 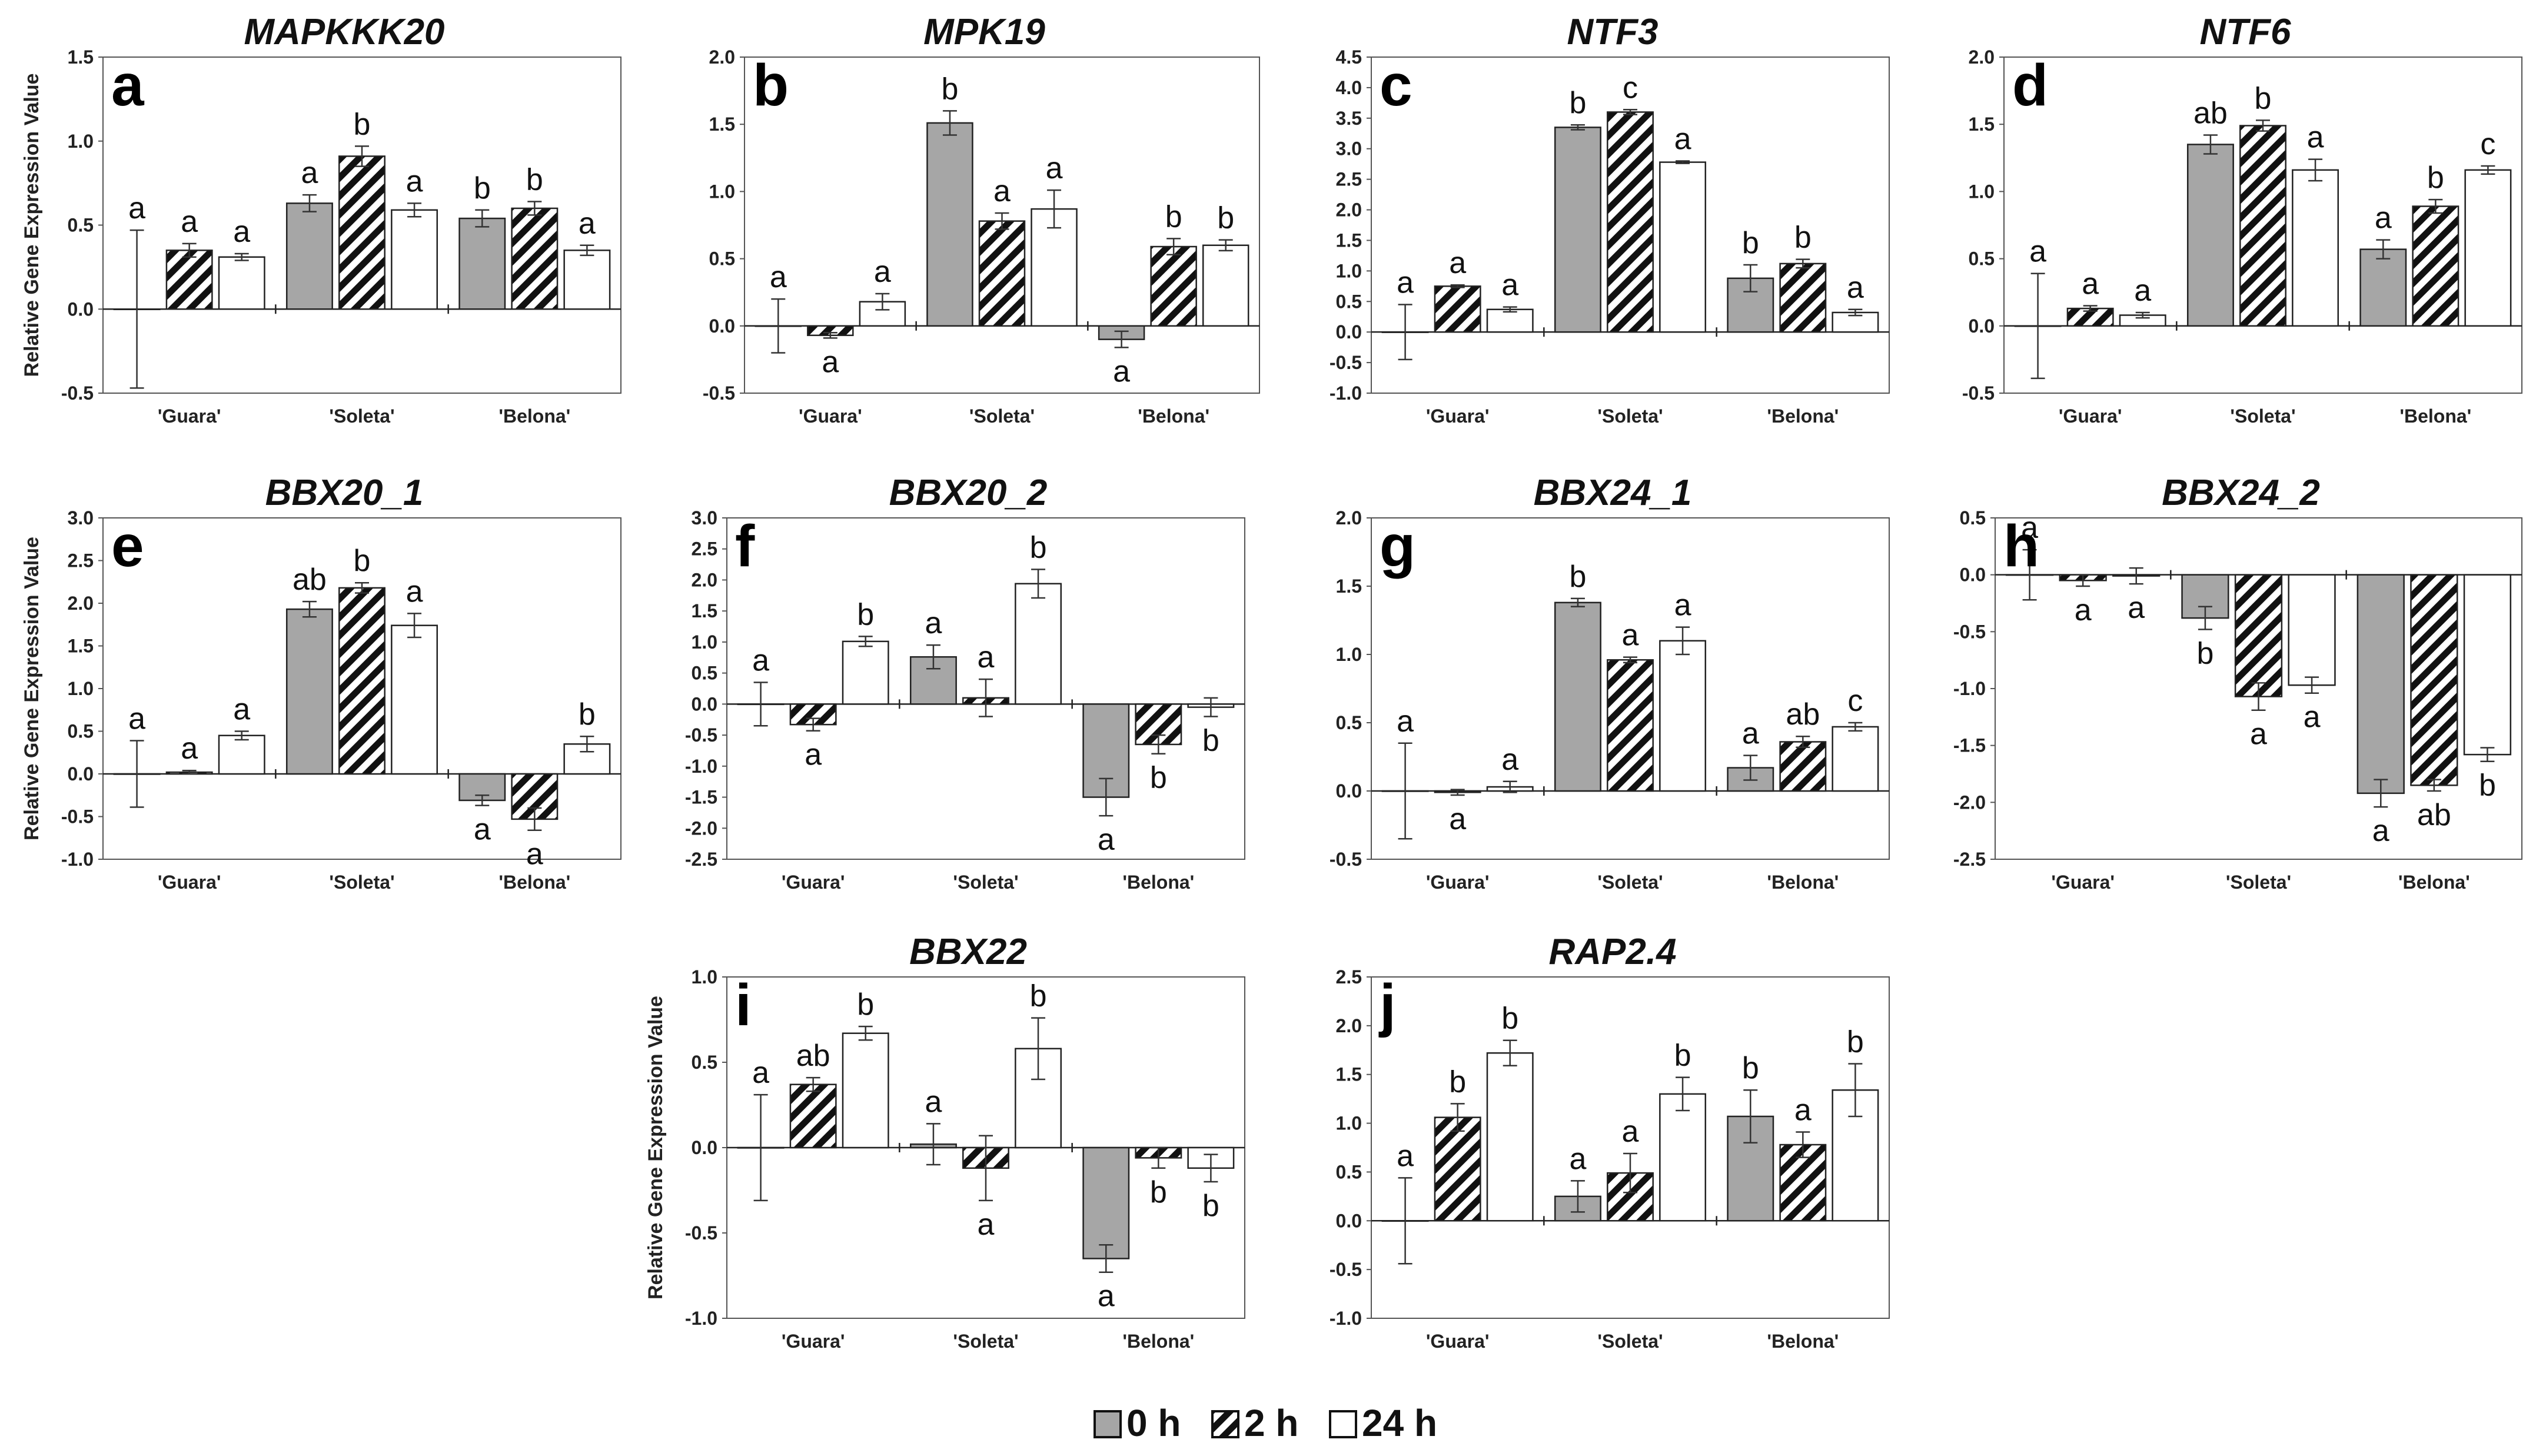 I want to click on y-tick-label: -1.0, so click(x=1346, y=1319).